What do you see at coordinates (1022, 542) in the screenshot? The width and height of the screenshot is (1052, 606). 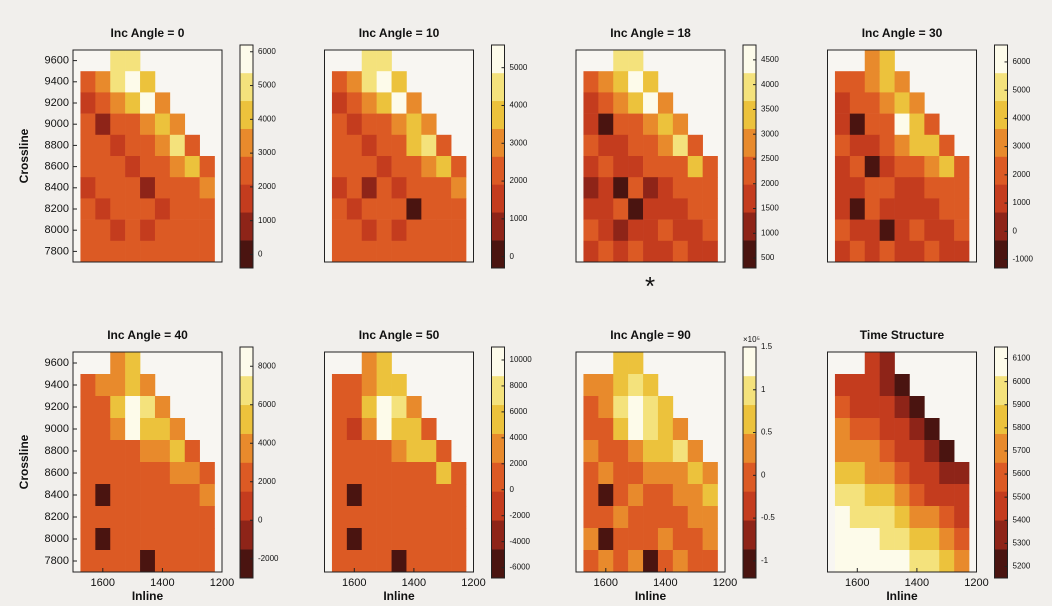 I see `colorbar-tick-label: 5300` at bounding box center [1022, 542].